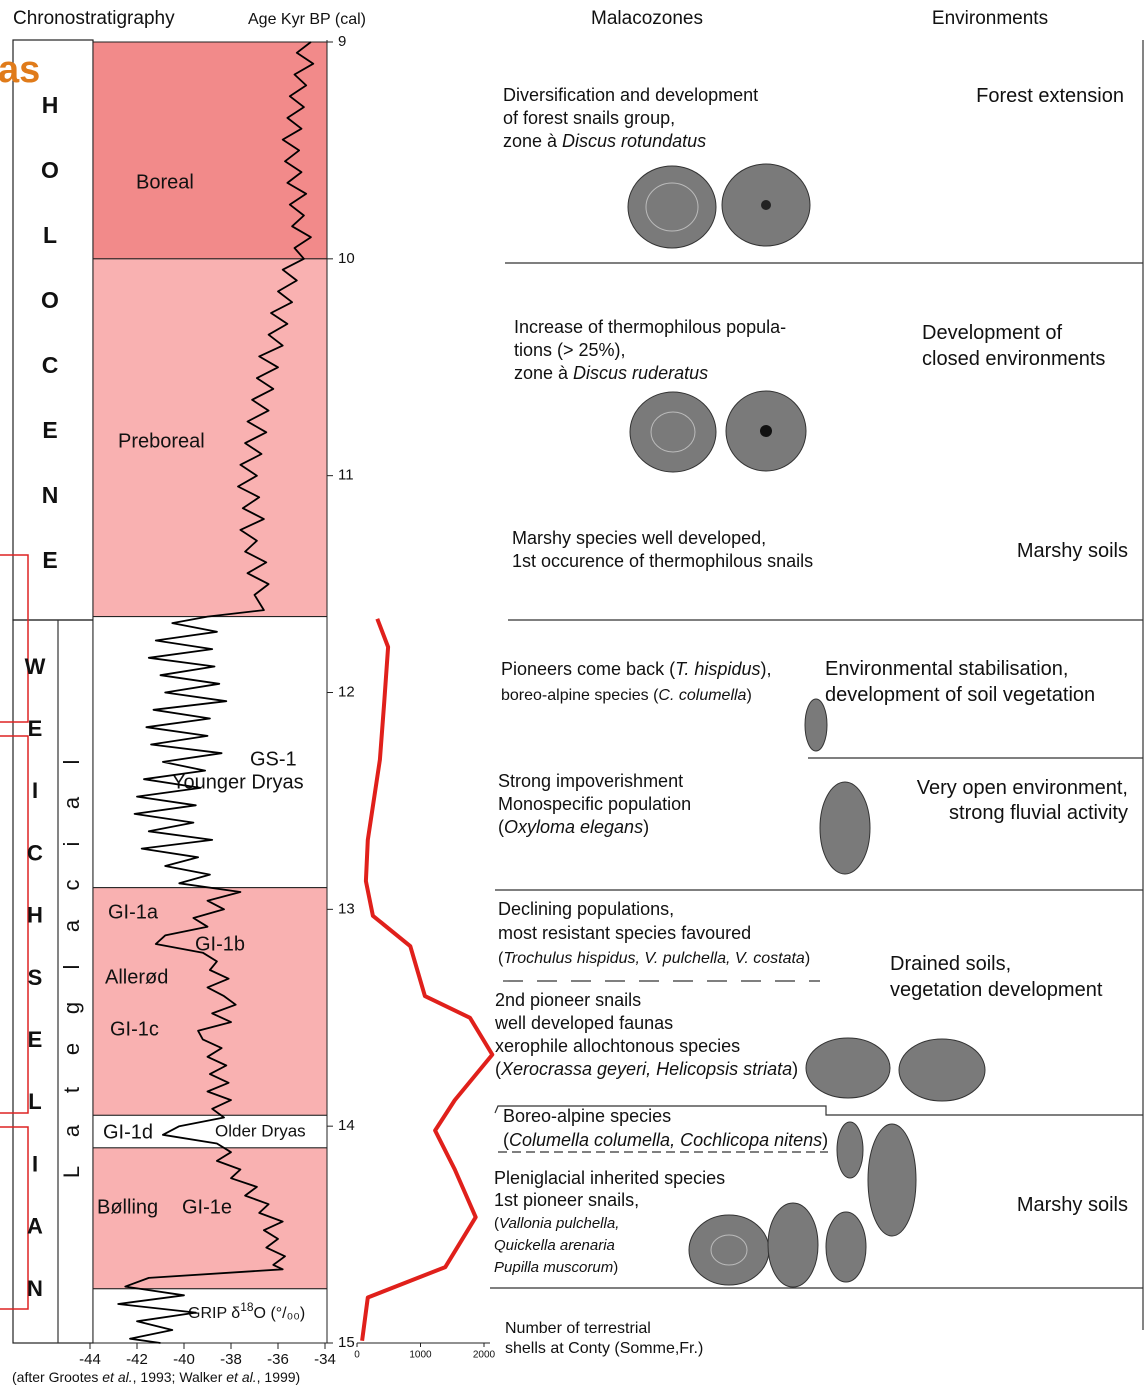 The image size is (1145, 1386). Describe the element at coordinates (35, 915) in the screenshot. I see `stage-letter: H` at that location.